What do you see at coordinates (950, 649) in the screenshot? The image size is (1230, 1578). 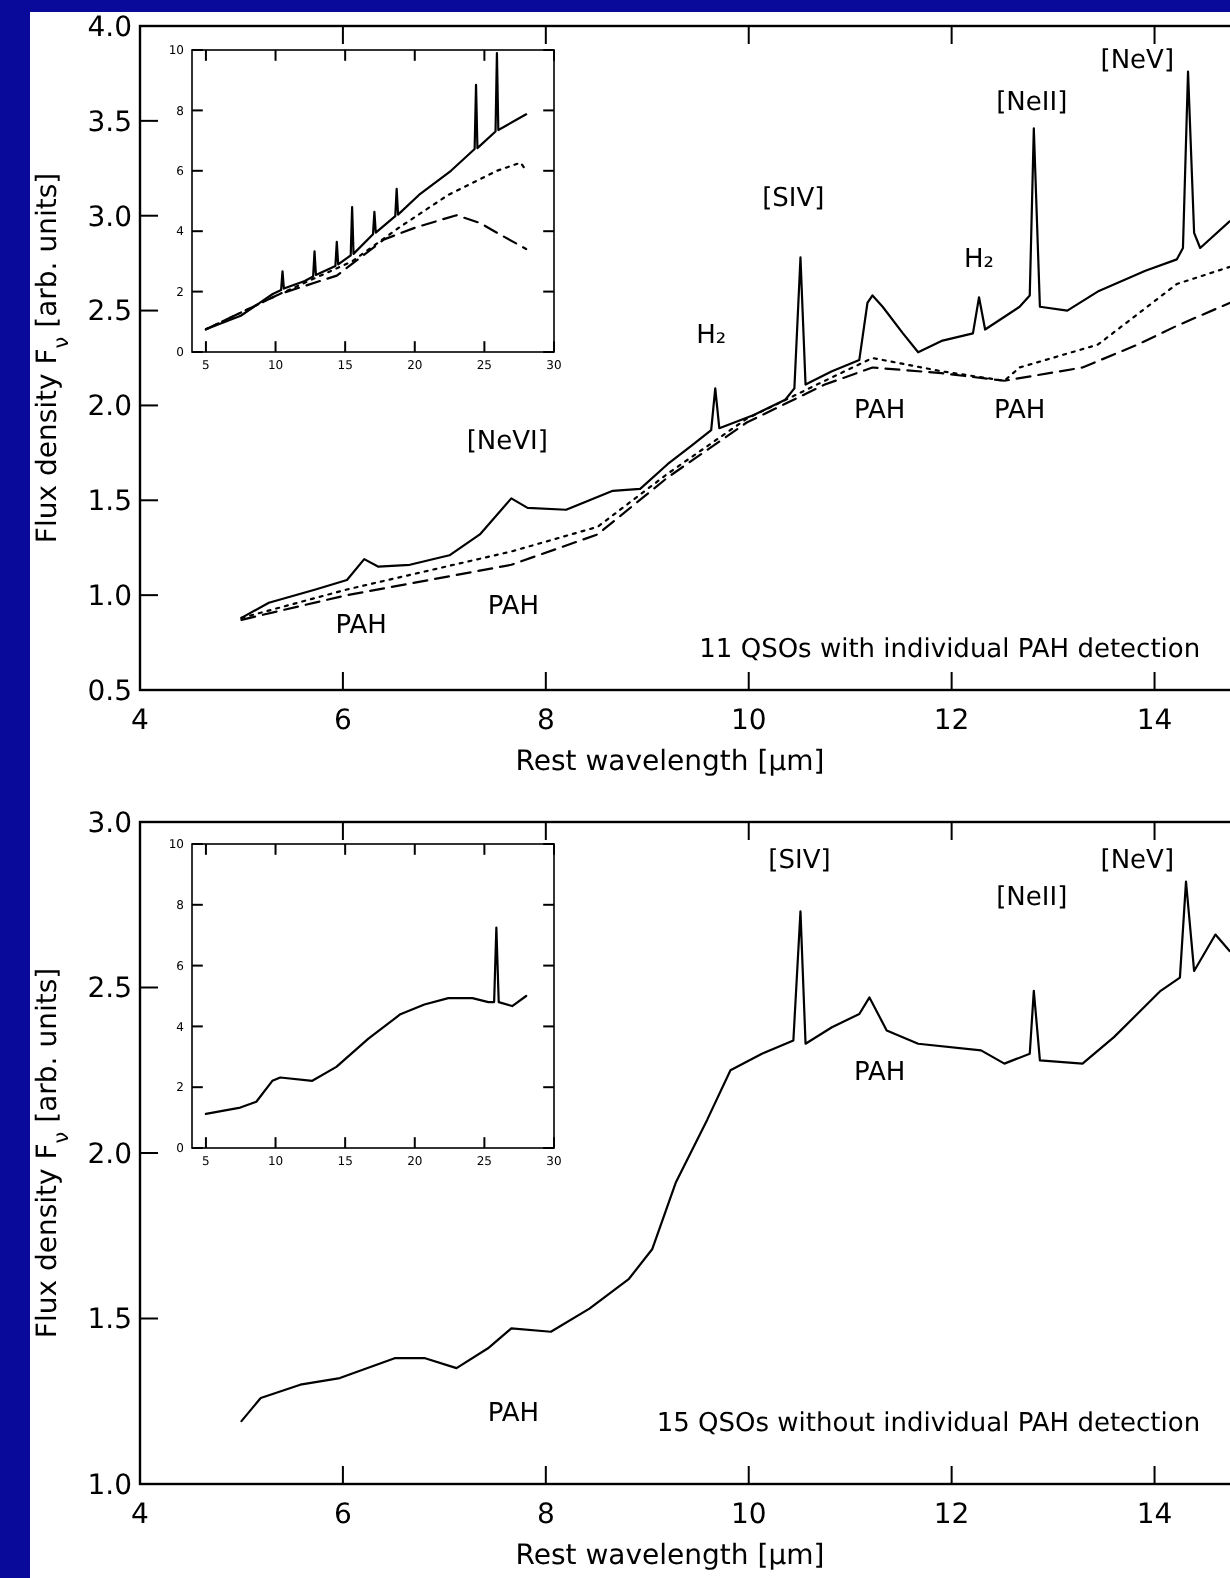 I see `annotation: 11 QSOs with individual PAH detection` at bounding box center [950, 649].